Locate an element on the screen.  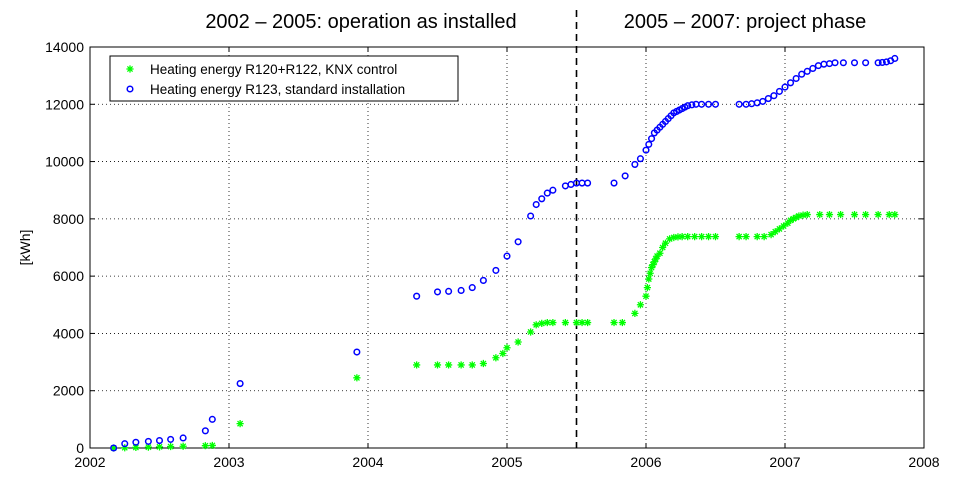
legend-marker-standard is located at coordinates (130, 89).